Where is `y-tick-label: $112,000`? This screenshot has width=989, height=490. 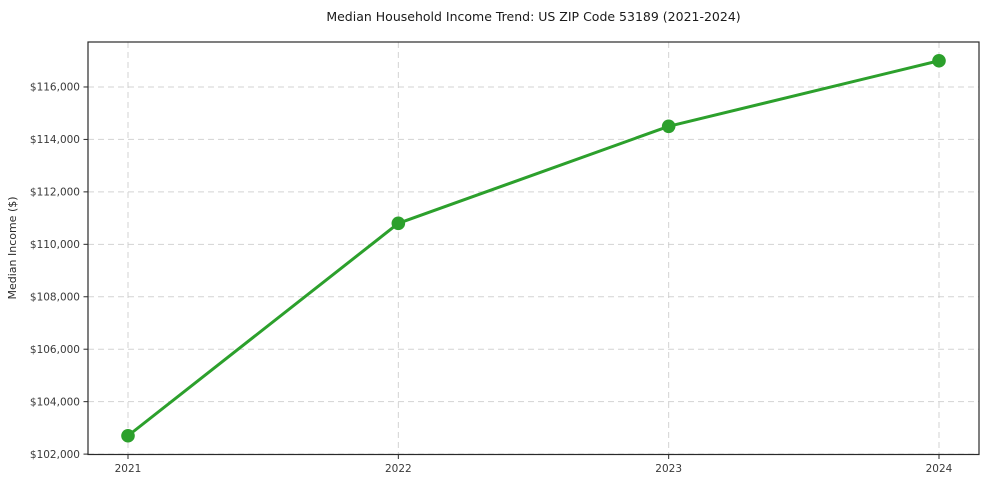 y-tick-label: $112,000 is located at coordinates (55, 193).